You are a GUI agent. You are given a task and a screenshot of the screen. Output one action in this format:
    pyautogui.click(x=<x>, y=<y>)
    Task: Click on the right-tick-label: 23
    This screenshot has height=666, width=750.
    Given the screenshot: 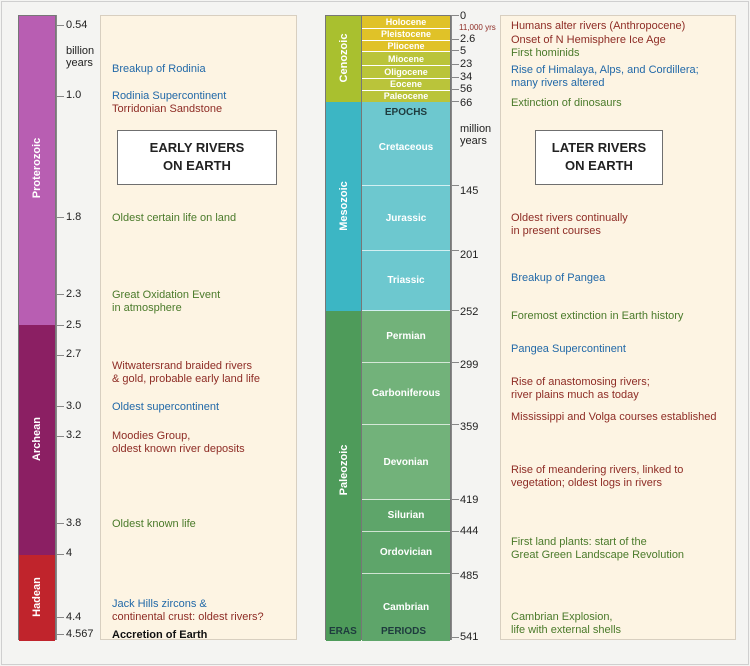 What is the action you would take?
    pyautogui.click(x=466, y=64)
    